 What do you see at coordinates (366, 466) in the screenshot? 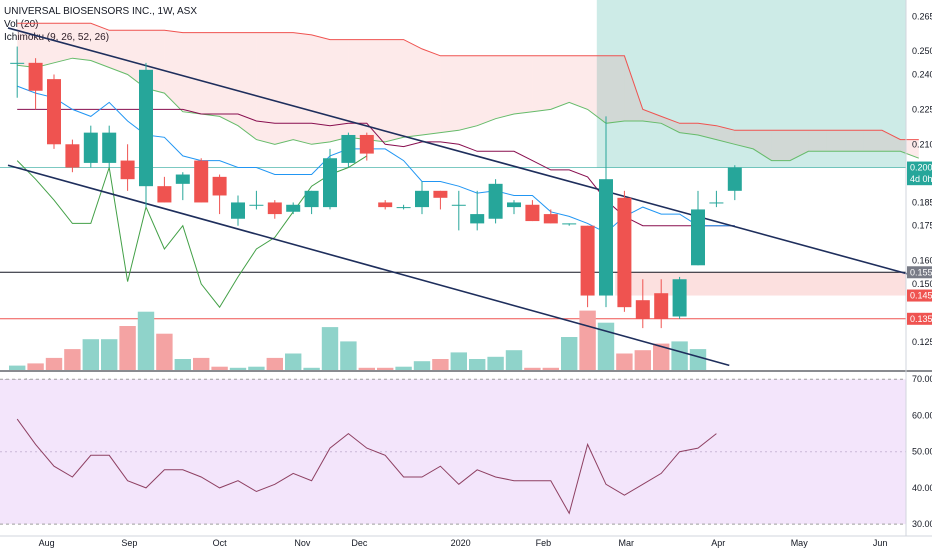
I see `rsi-line` at bounding box center [366, 466].